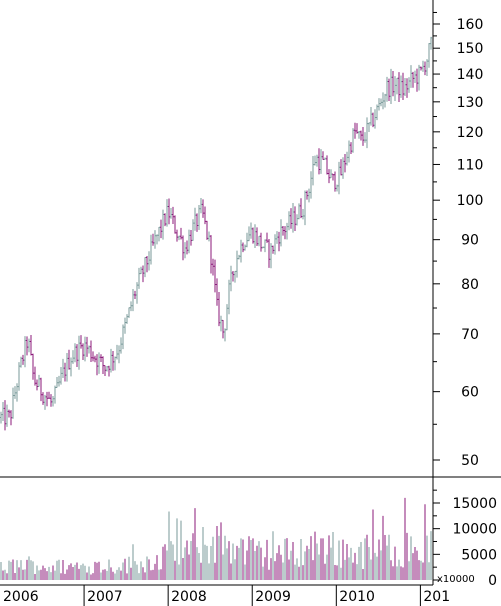  Describe the element at coordinates (470, 75) in the screenshot. I see `y-tick-label: 140` at that location.